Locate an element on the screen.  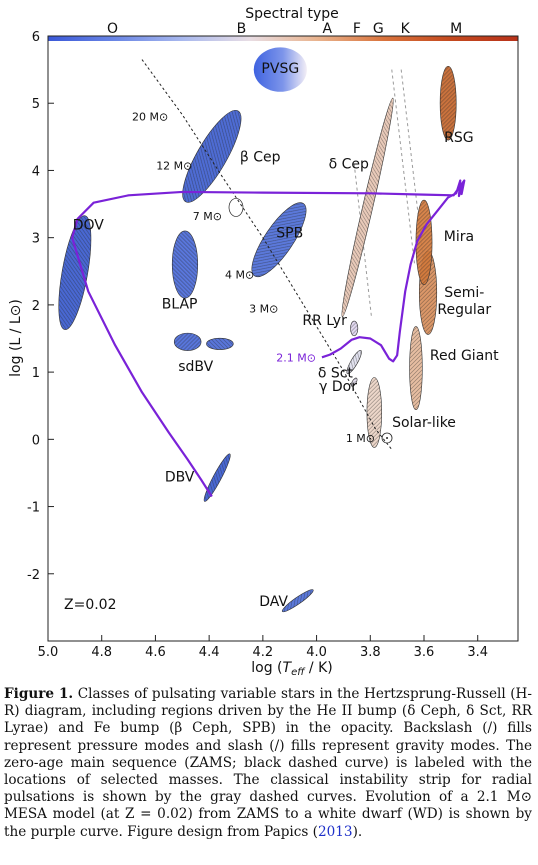
x-axis-label: log (Teff / K) is located at coordinates (291, 669).